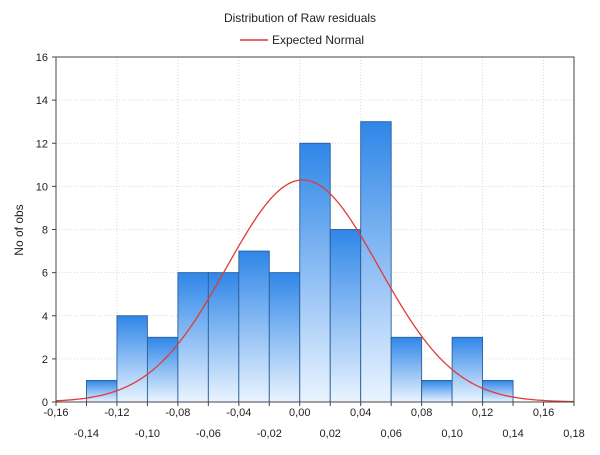 The height and width of the screenshot is (455, 600). What do you see at coordinates (42, 144) in the screenshot?
I see `y-tick-label: 12` at bounding box center [42, 144].